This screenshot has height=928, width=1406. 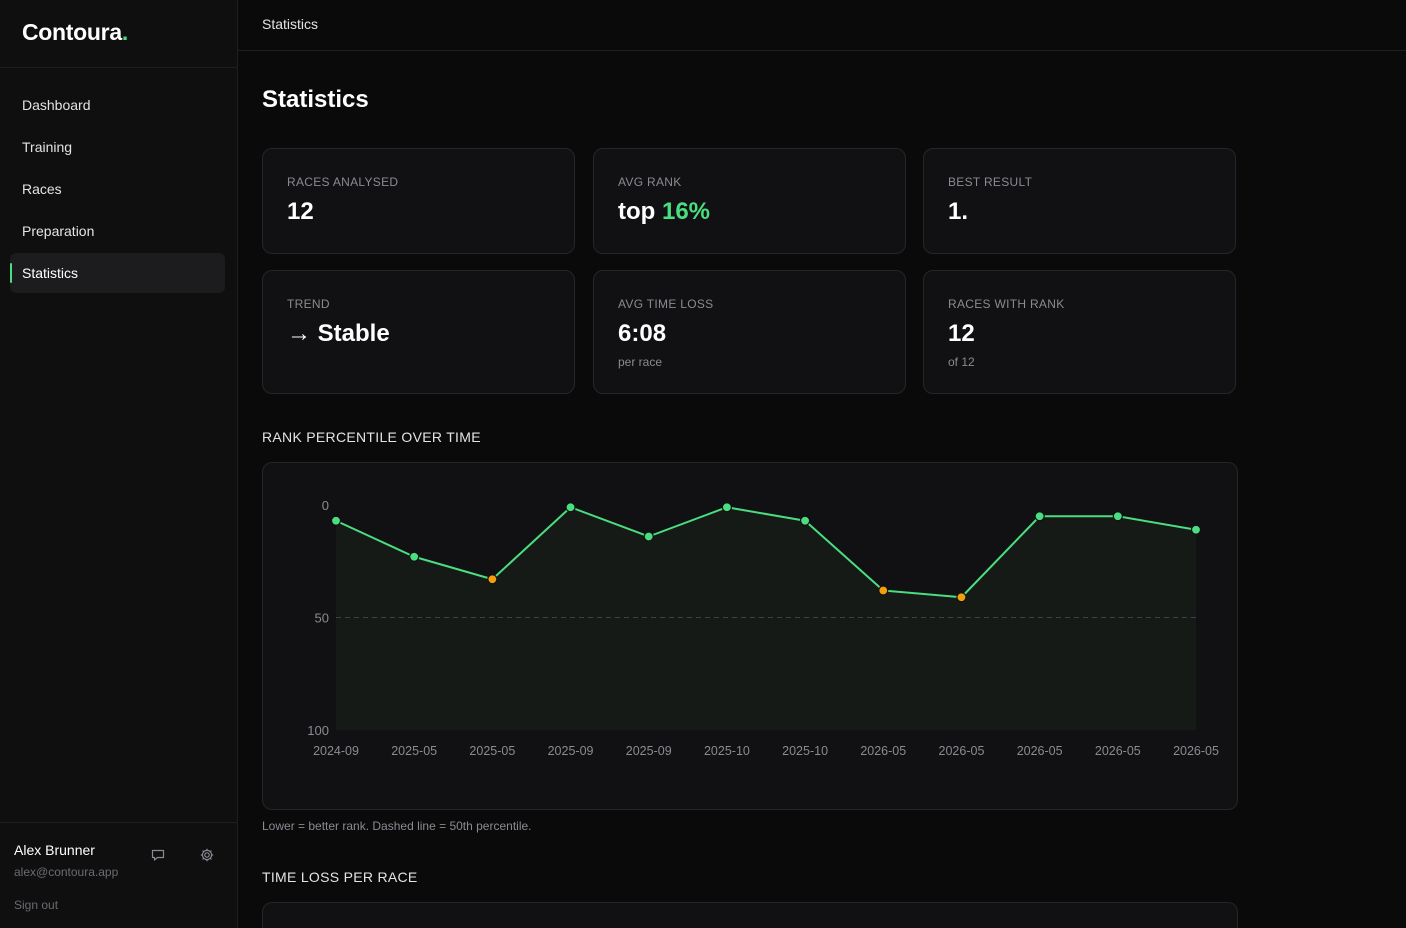 I want to click on time-loss-chart-title: TIME LOSS PER RACE, so click(x=340, y=877).